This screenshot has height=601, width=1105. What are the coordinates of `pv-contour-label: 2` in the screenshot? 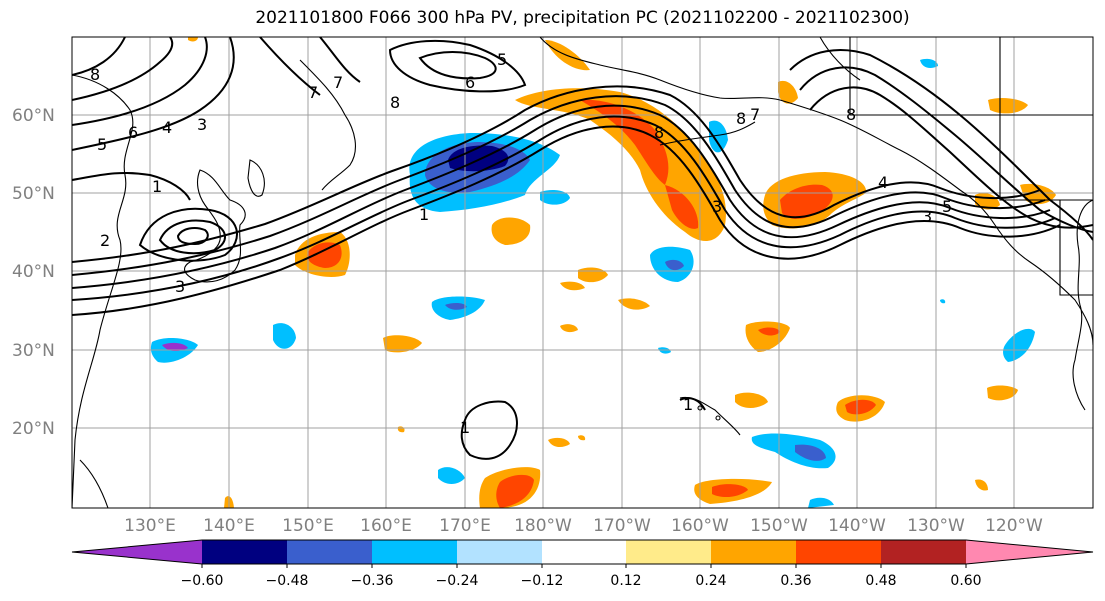 It's located at (105, 240).